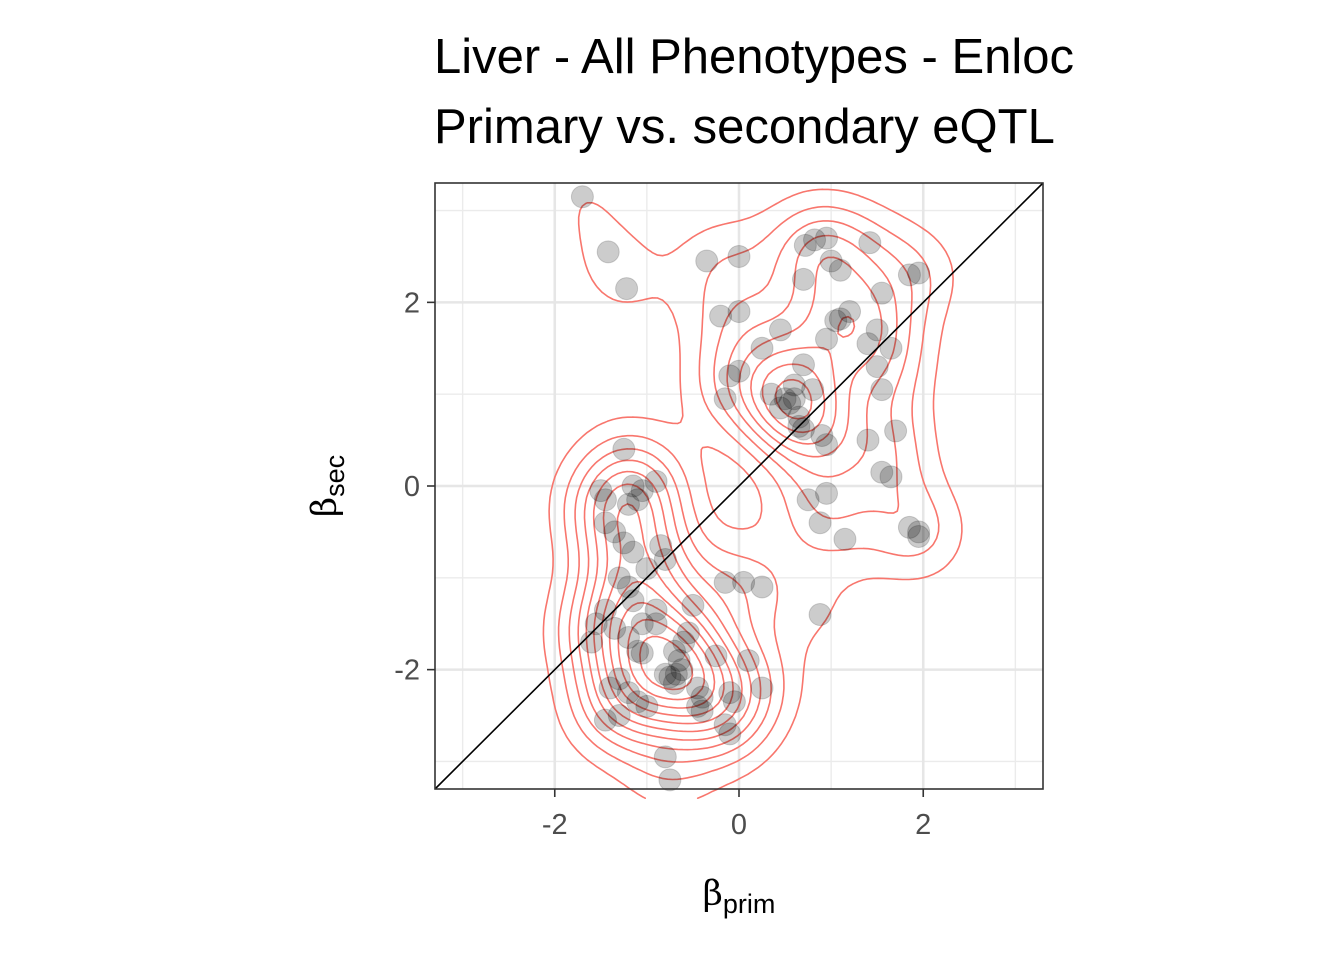 This screenshot has height=960, width=1344. What do you see at coordinates (414, 487) in the screenshot?
I see `y-axis-ticks: -2 0 2` at bounding box center [414, 487].